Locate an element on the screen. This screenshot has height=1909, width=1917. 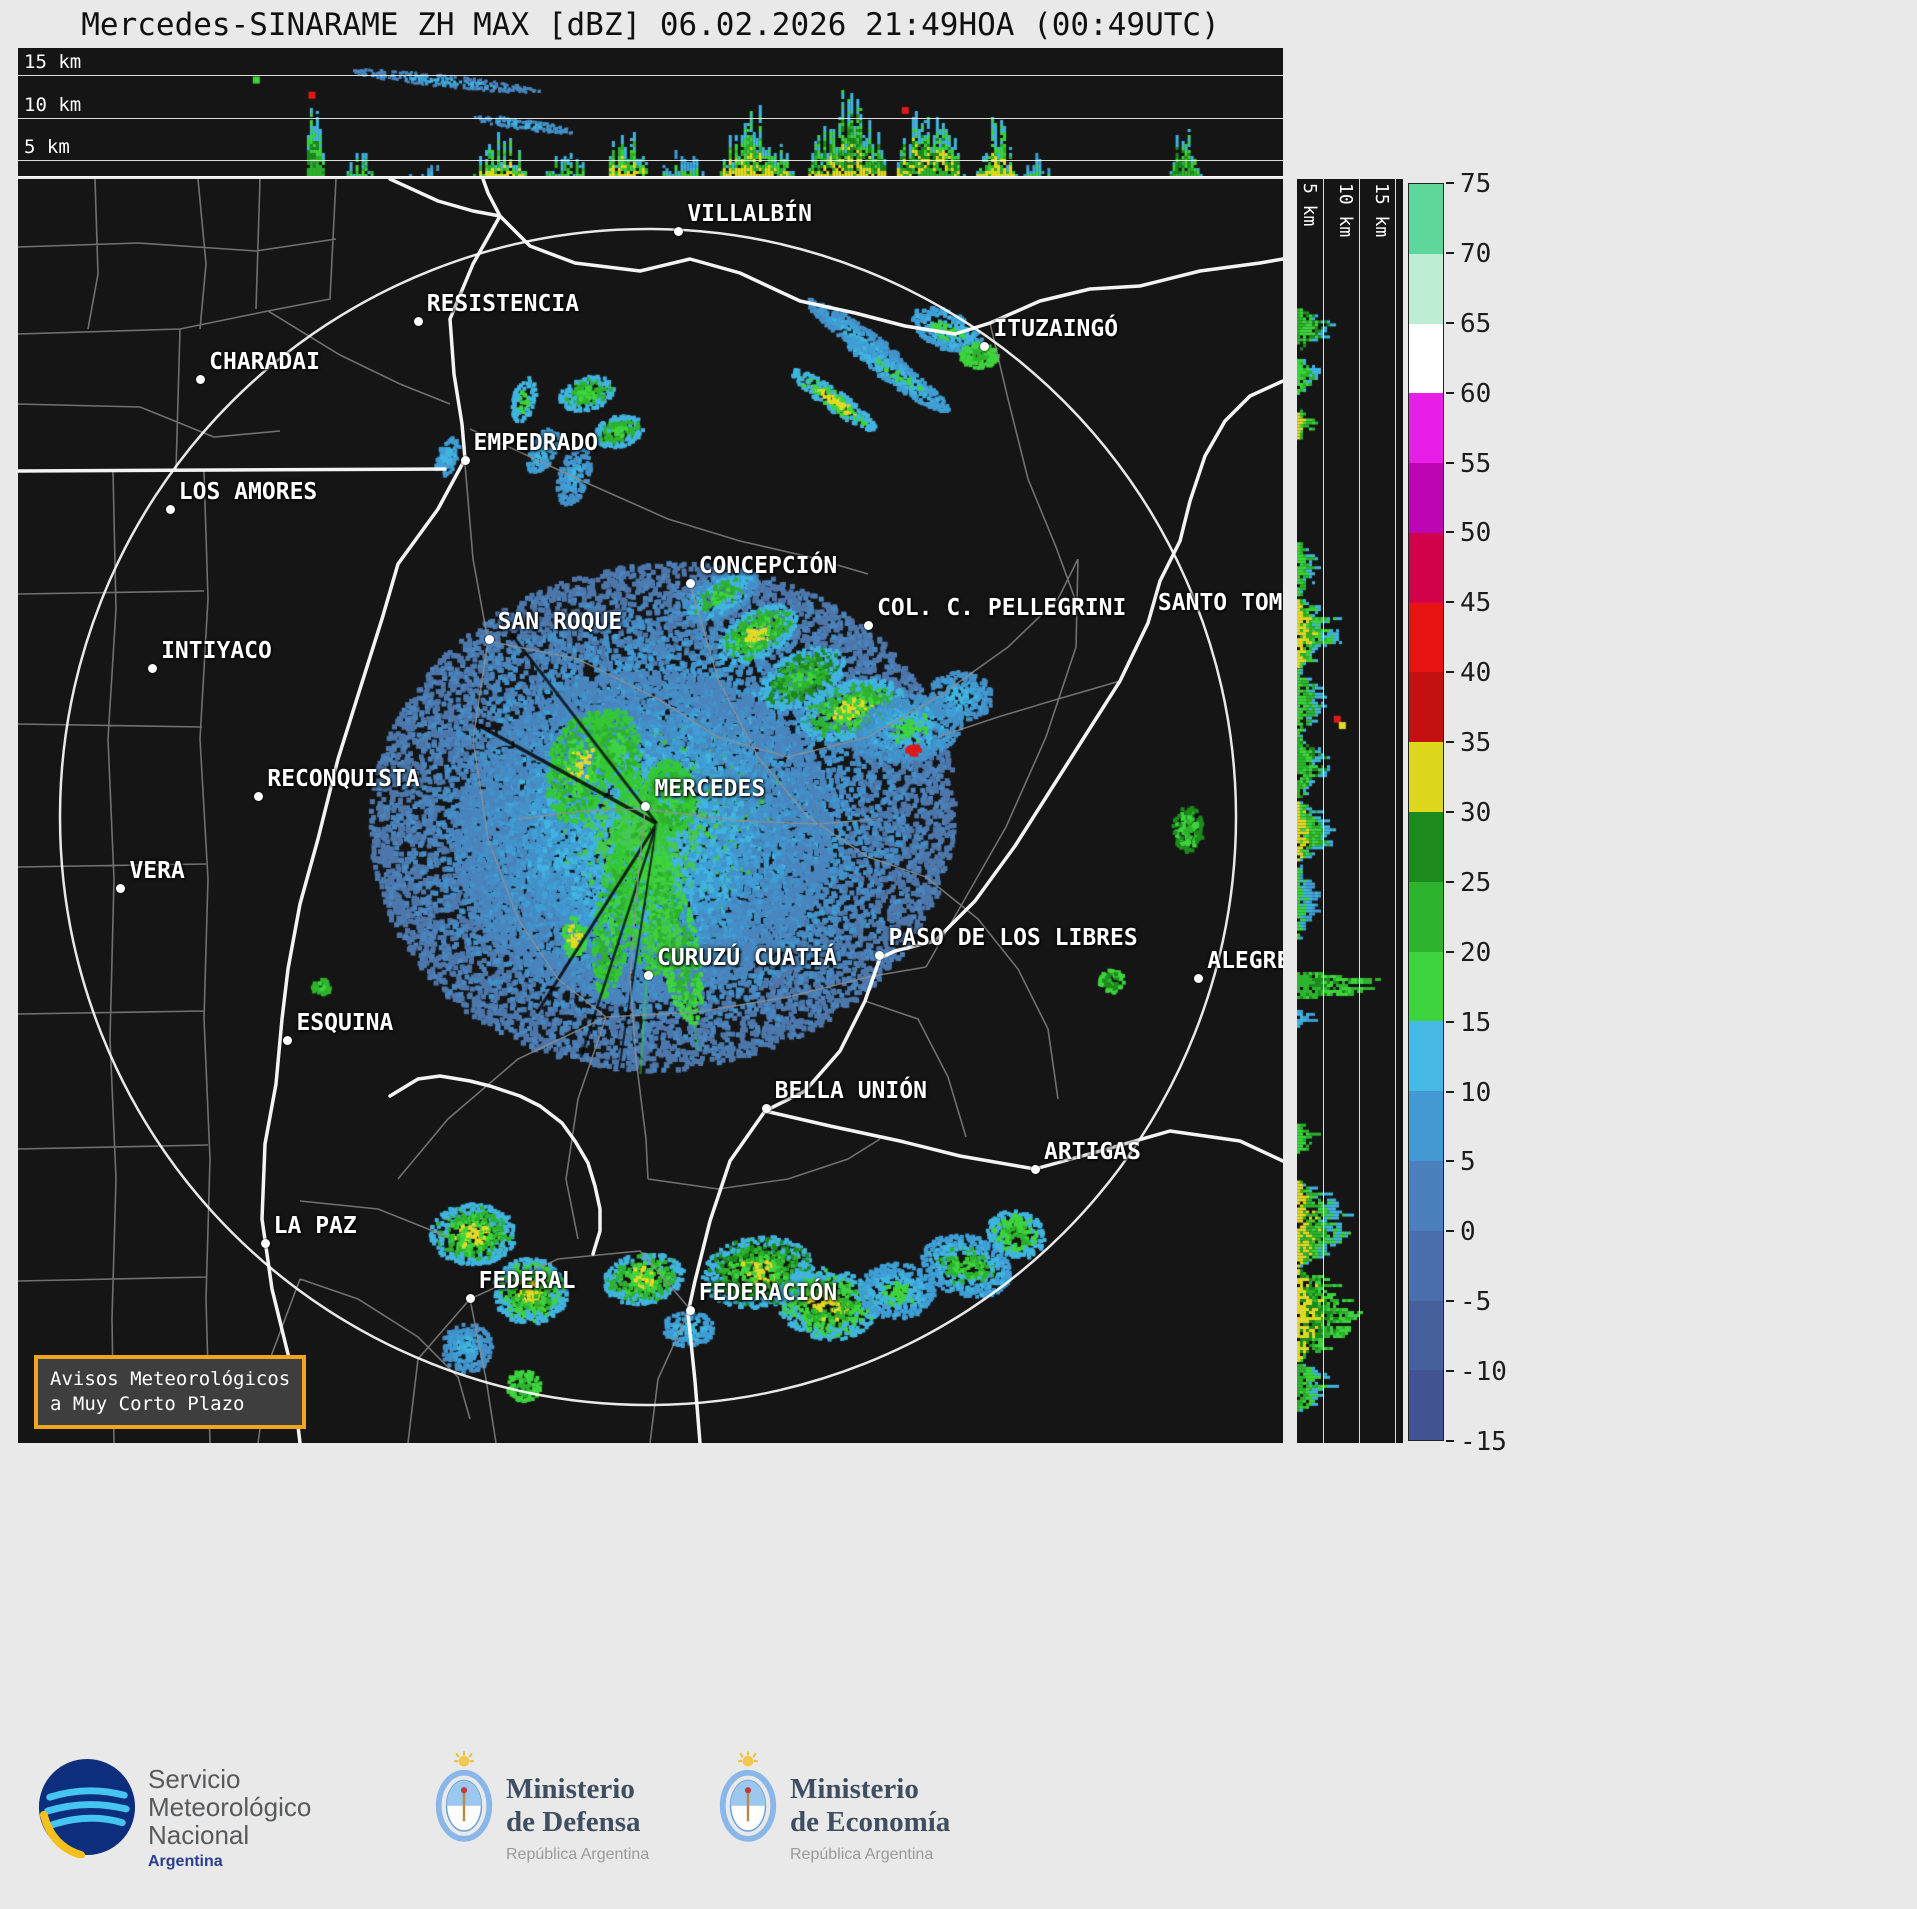
city-label: CURUZÚ CUATIÁ is located at coordinates (746, 958).